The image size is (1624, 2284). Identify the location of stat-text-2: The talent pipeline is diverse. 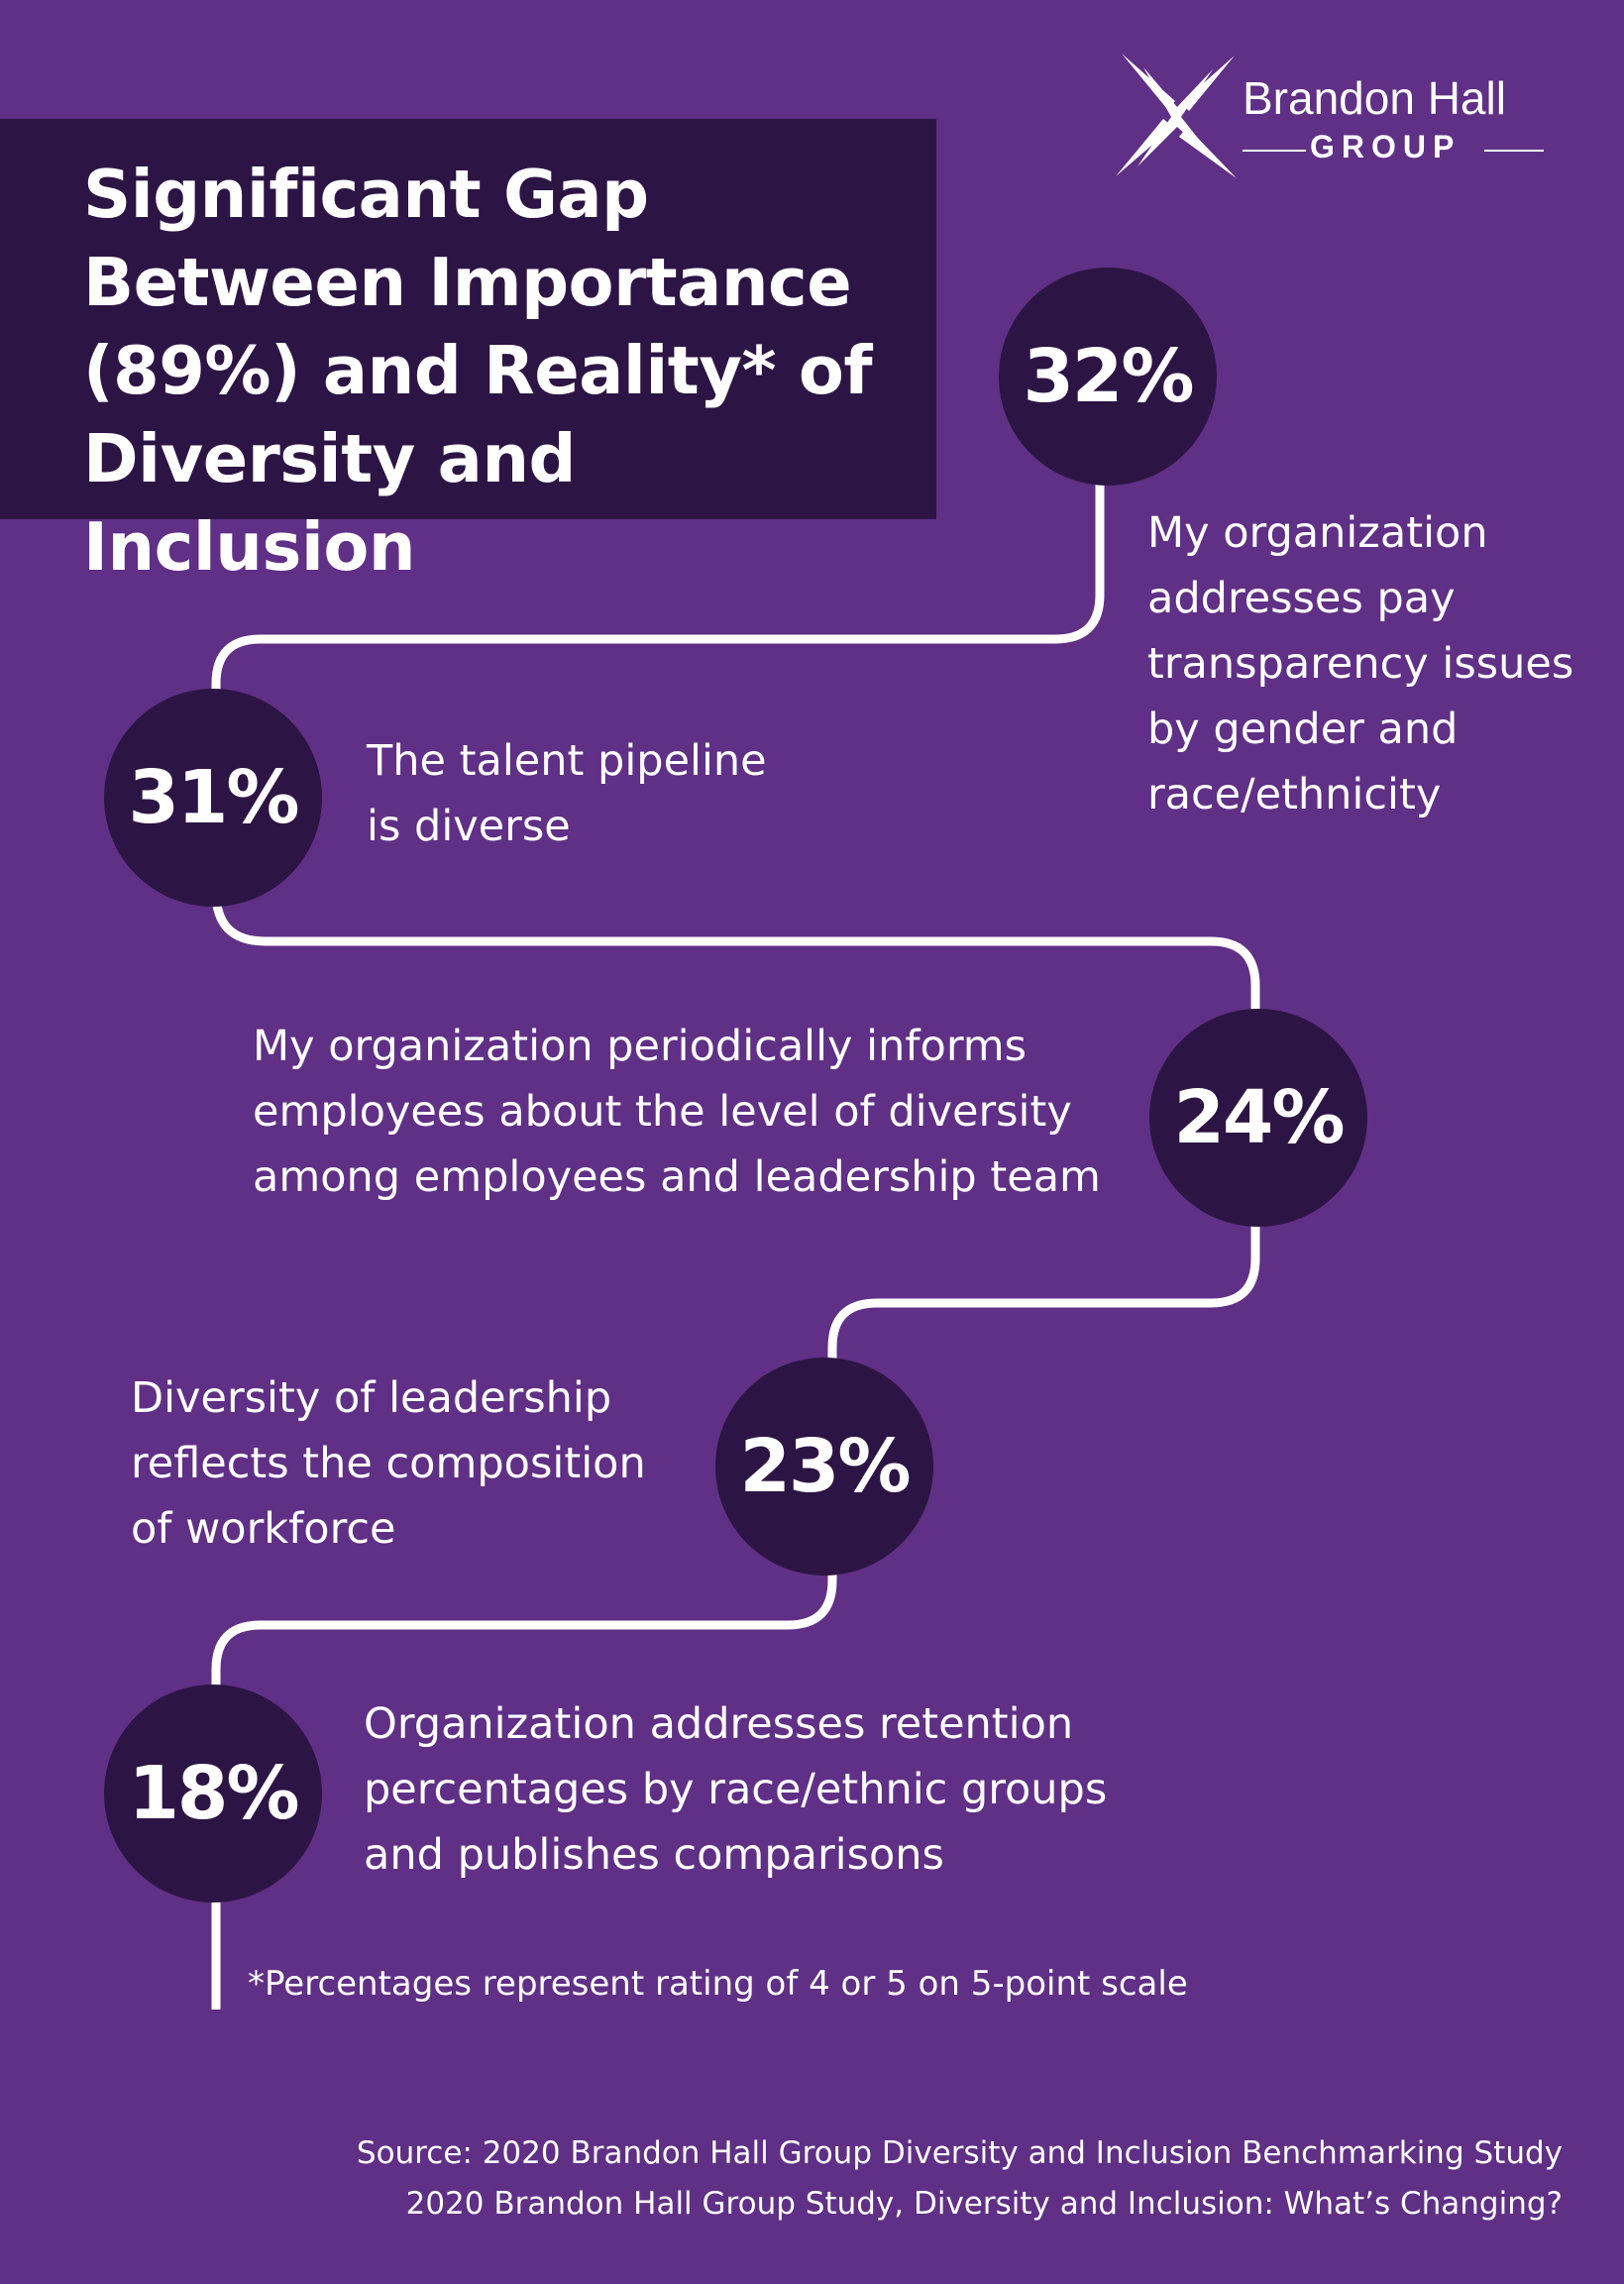
(567, 793).